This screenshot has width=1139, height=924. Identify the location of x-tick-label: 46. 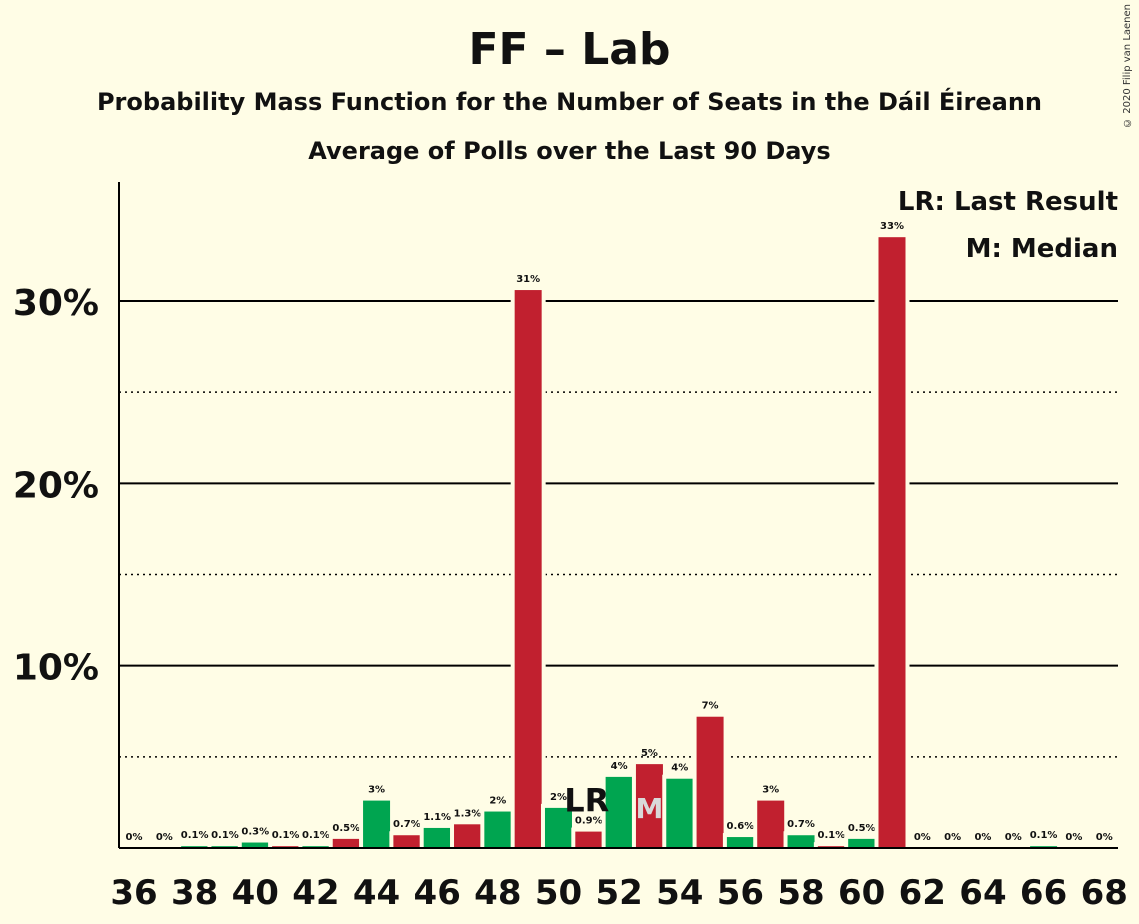
(437, 893).